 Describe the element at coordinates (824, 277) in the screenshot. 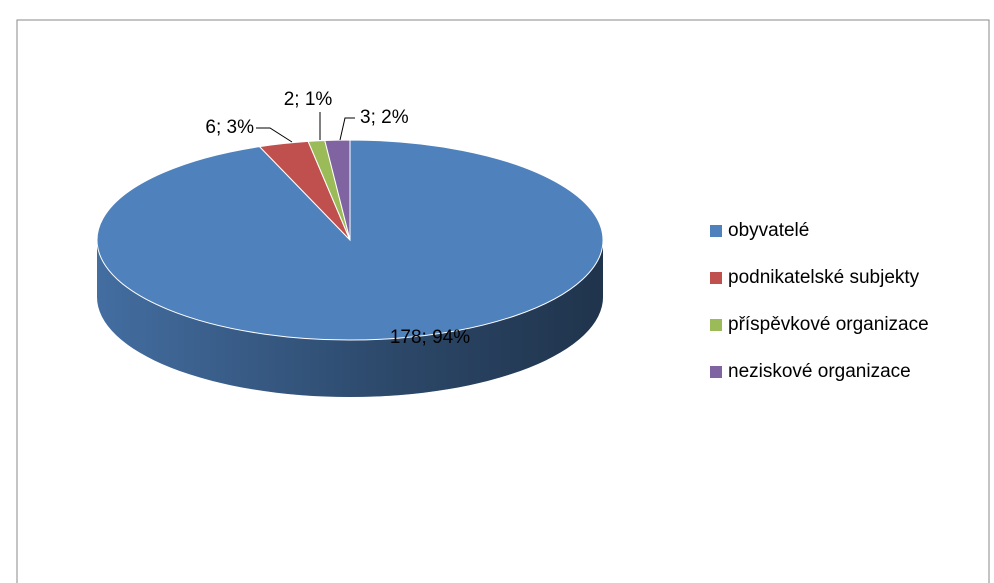

I see `legend-label: podnikatelské subjekty` at that location.